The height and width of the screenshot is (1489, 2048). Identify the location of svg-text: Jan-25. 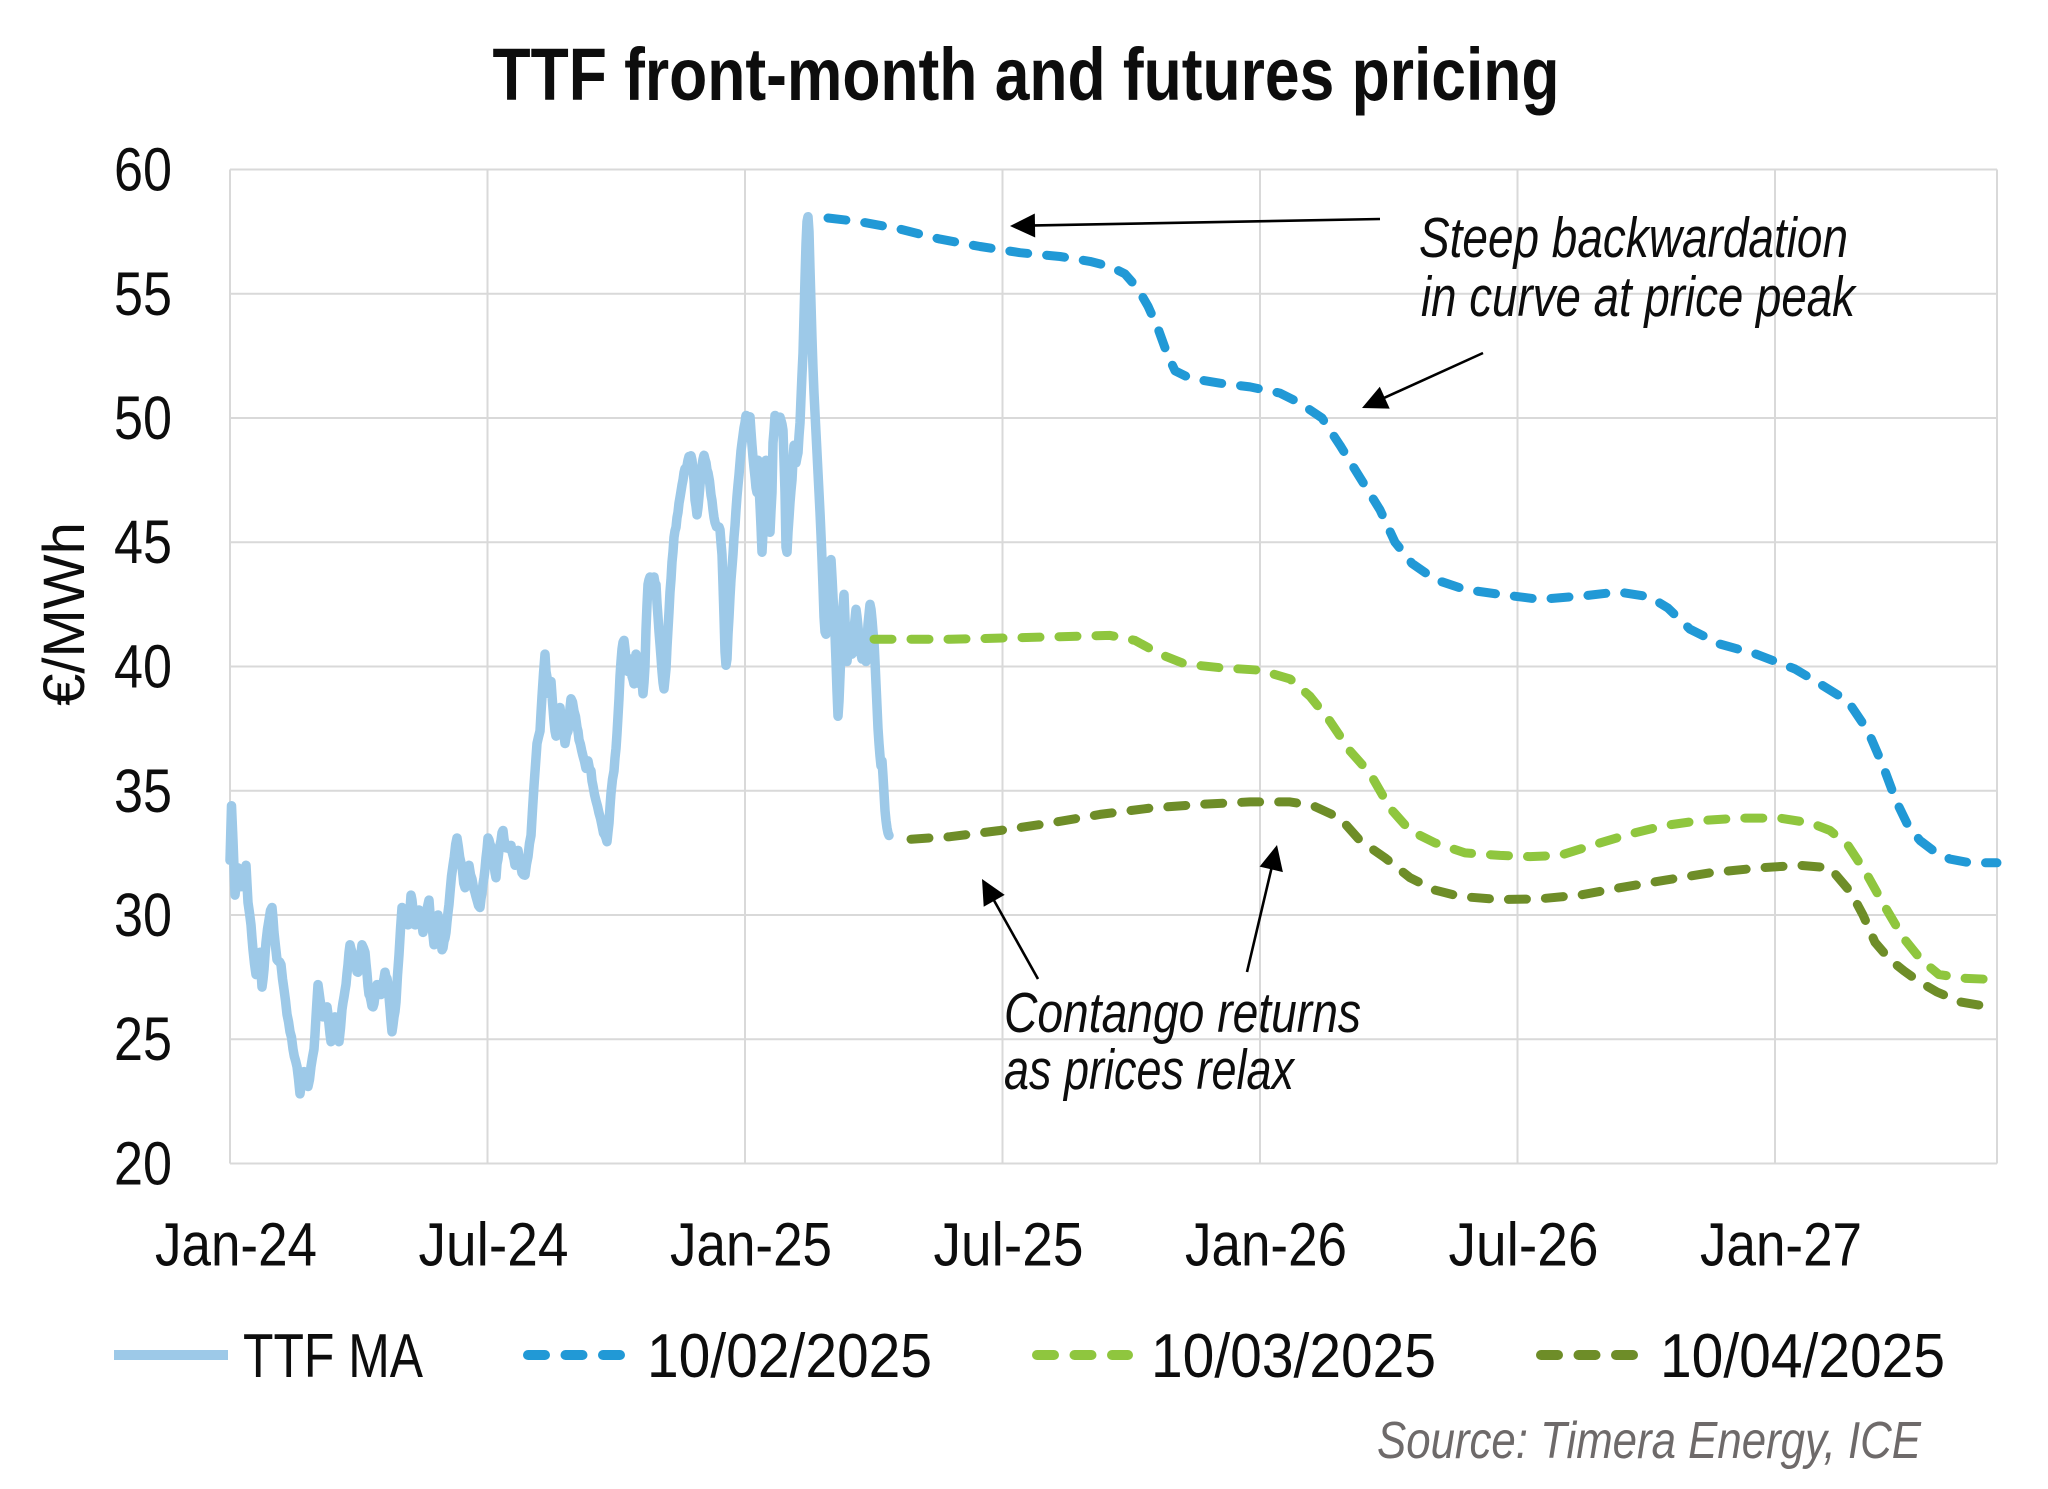
(751, 1245).